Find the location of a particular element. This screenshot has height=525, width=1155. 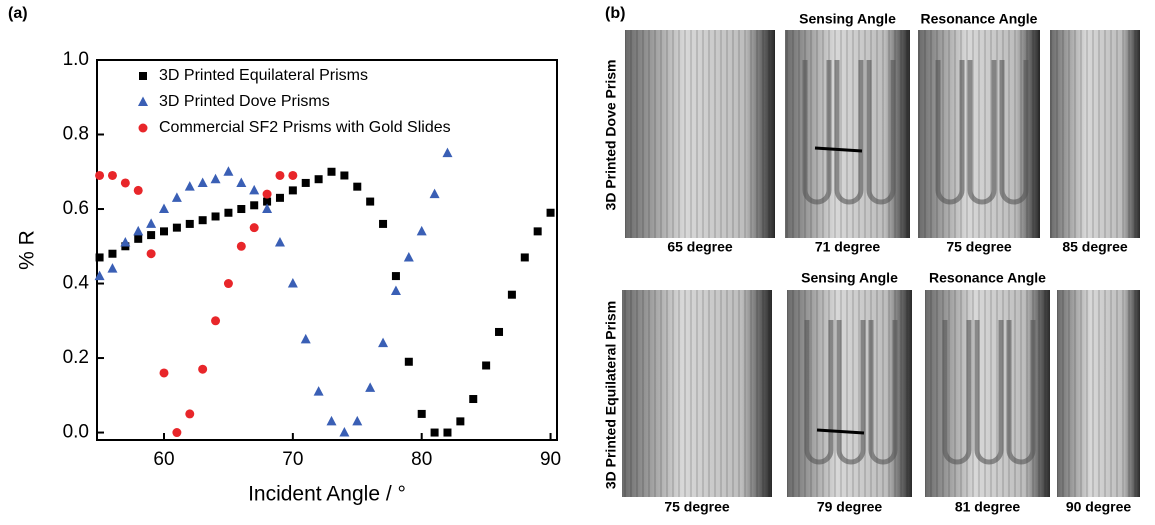

legend-label: Commercial SF2 Prisms with Gold Slides is located at coordinates (305, 127).